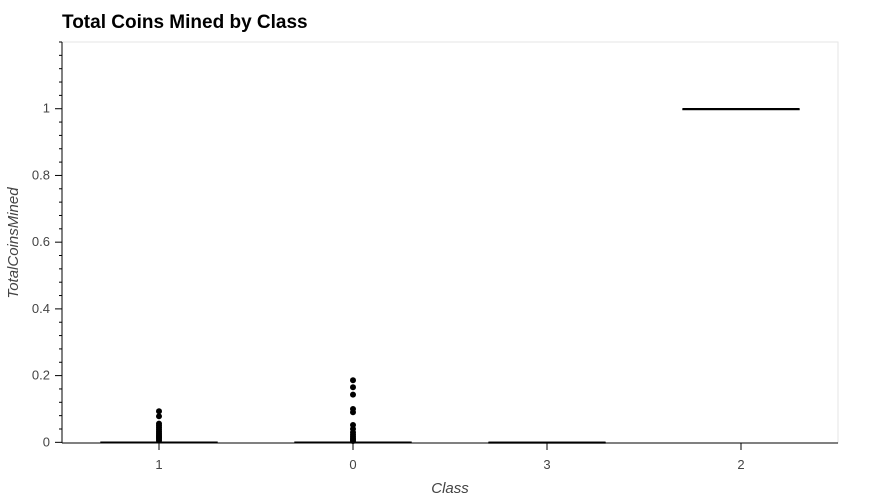 The image size is (875, 500). I want to click on y-axis-label: TotalCoinsMined, so click(13, 243).